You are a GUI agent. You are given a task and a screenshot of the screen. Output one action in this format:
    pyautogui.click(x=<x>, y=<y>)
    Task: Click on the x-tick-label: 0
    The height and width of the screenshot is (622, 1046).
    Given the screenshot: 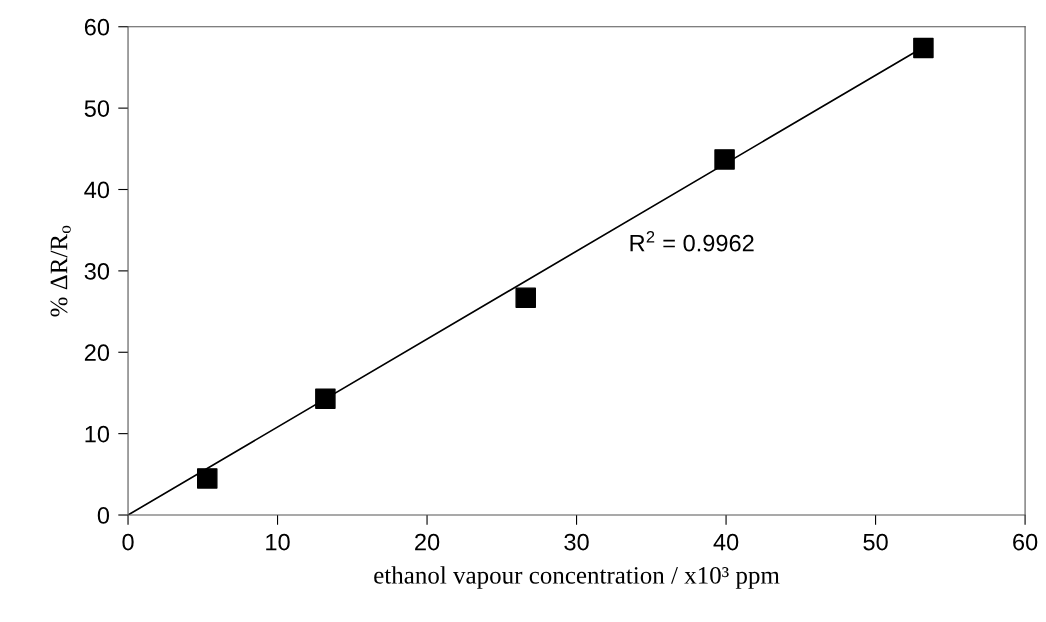 What is the action you would take?
    pyautogui.click(x=128, y=542)
    